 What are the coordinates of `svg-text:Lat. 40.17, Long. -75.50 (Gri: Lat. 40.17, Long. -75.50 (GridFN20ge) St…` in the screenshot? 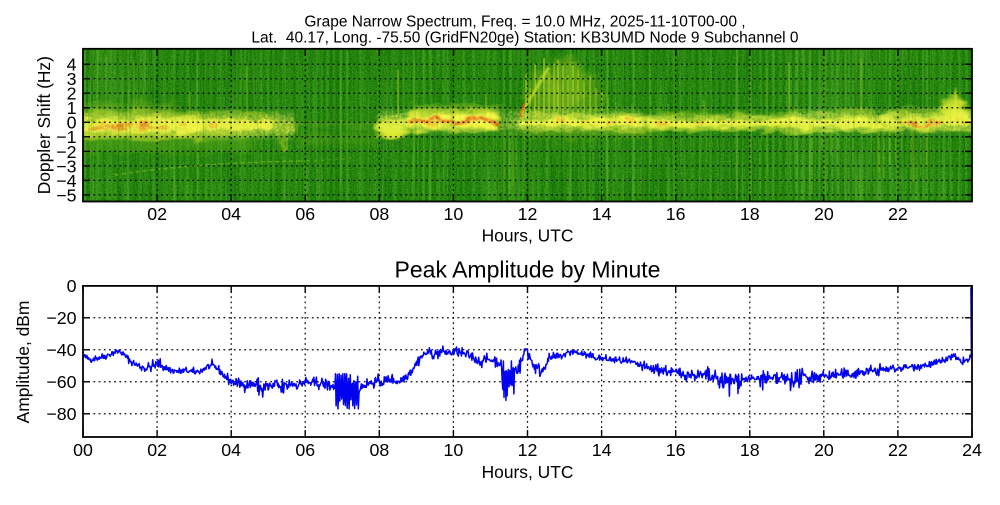 It's located at (525, 37).